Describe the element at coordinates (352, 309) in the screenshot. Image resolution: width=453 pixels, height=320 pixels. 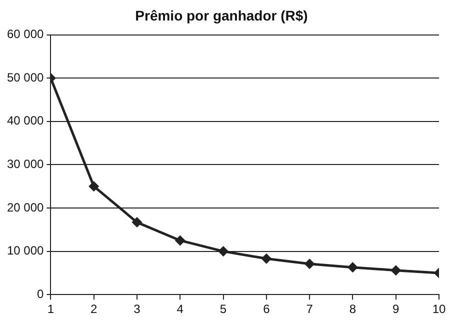
I see `x-tick-label: 8` at that location.